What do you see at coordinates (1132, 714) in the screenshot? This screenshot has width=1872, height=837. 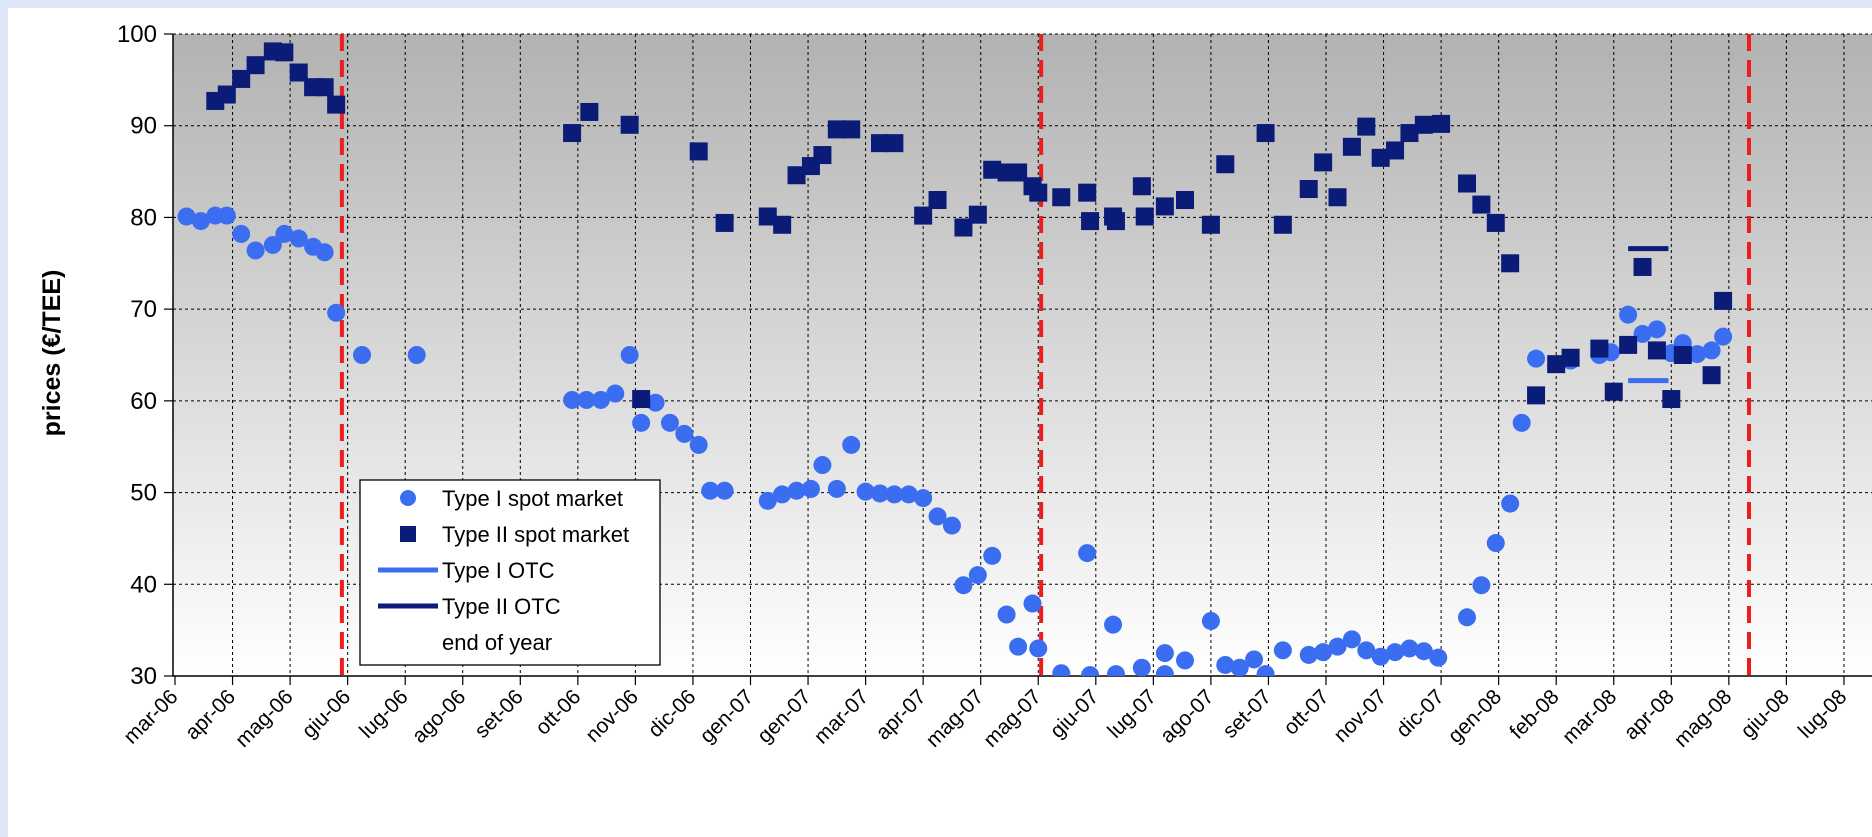 I see `x-tick-label: lug-07` at bounding box center [1132, 714].